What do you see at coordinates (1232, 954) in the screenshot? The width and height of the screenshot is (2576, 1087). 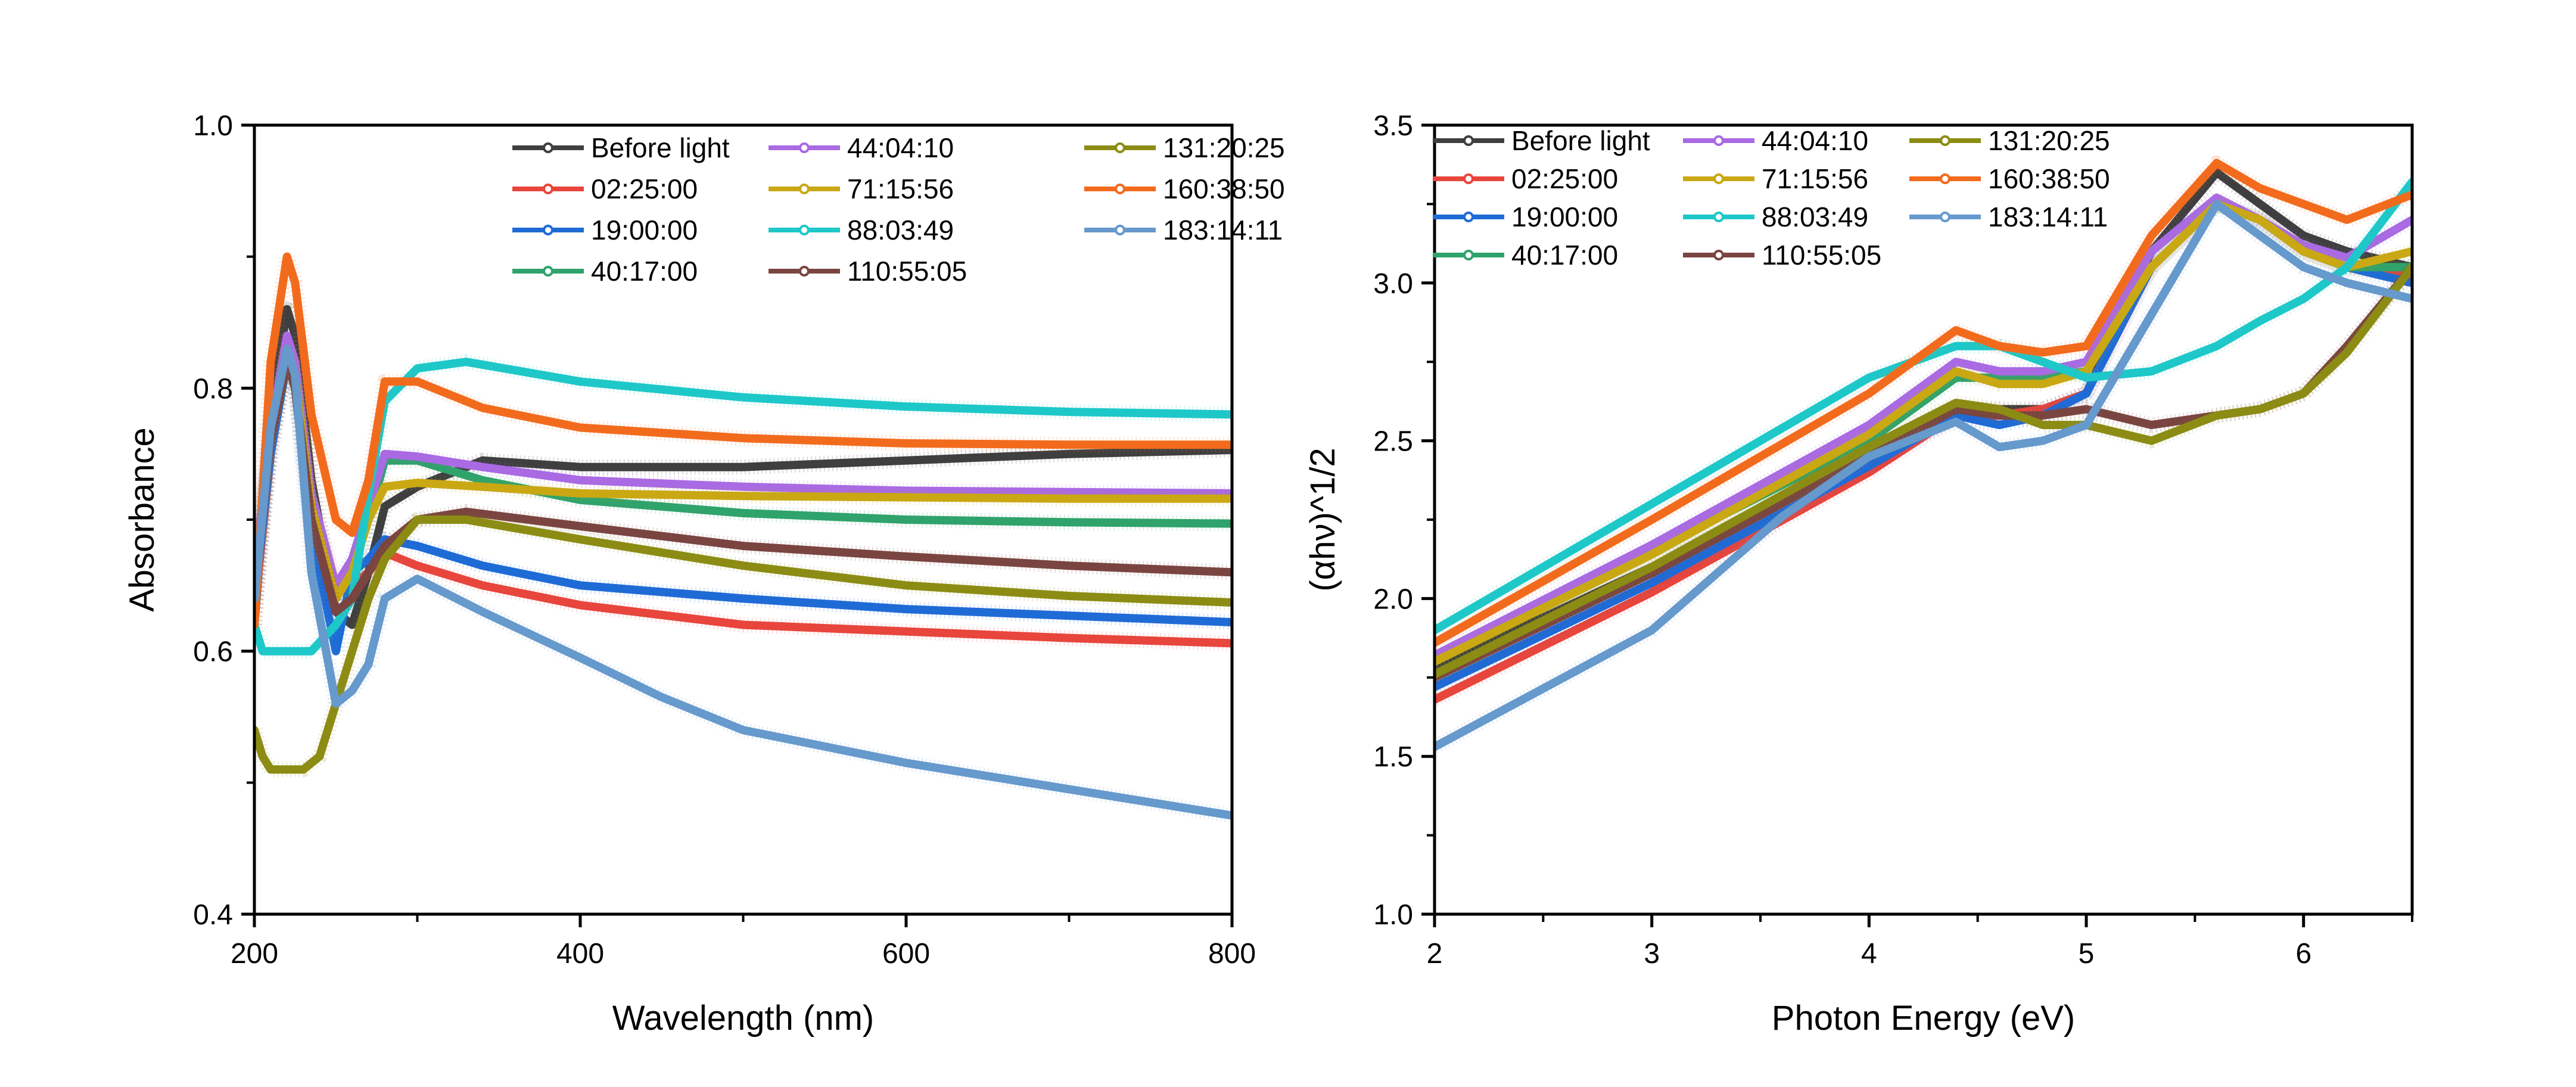 I see `x-tick-label: 800` at bounding box center [1232, 954].